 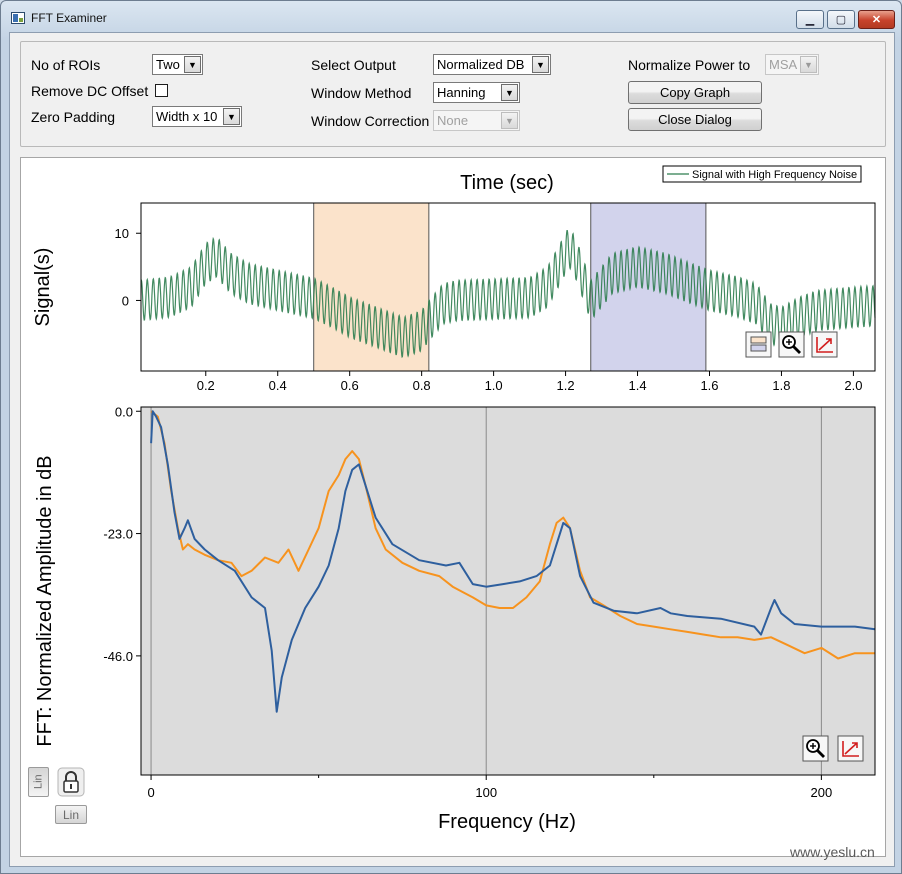 I want to click on signal-zoom-button, so click(x=791, y=344).